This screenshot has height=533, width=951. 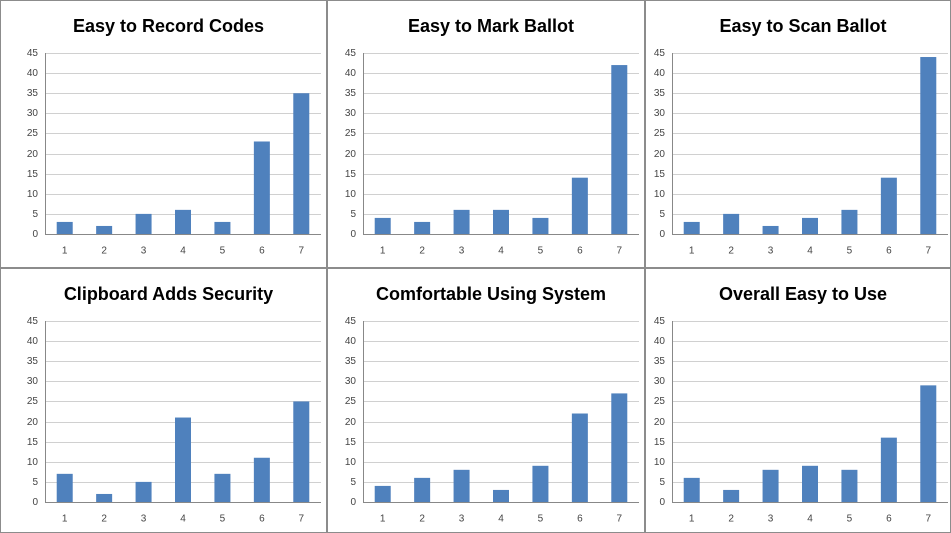 What do you see at coordinates (491, 294) in the screenshot?
I see `chart-title: Comfortable Using System` at bounding box center [491, 294].